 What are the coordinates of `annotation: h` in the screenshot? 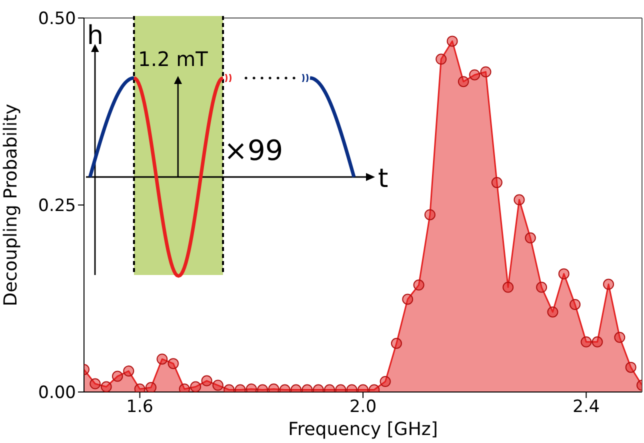 It's located at (95, 36).